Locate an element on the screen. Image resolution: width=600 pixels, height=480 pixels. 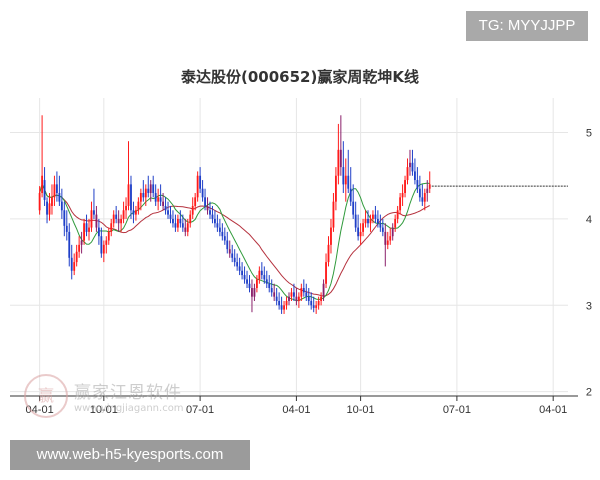
footer-url-banner: www.web-h5-kyesports.com is located at coordinates (130, 455).